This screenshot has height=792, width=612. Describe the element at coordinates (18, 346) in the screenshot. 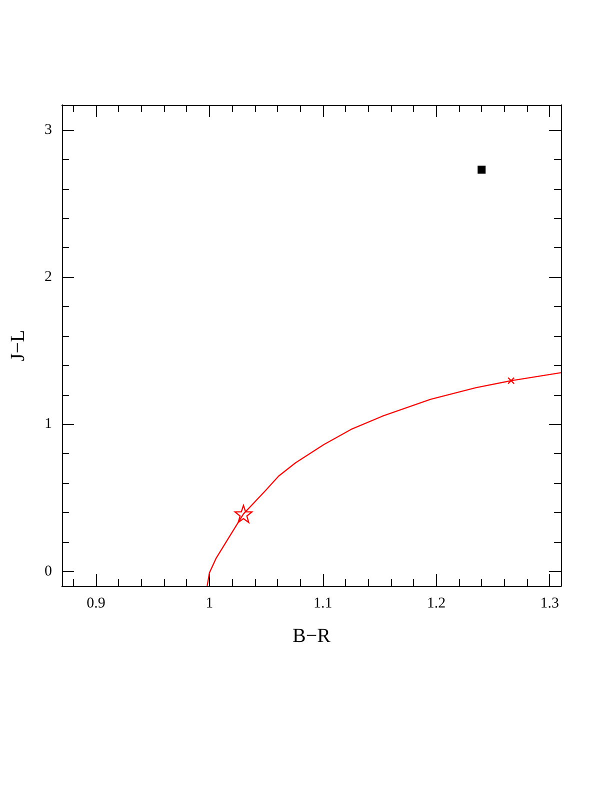

I see `y-axis-title: J−L` at that location.